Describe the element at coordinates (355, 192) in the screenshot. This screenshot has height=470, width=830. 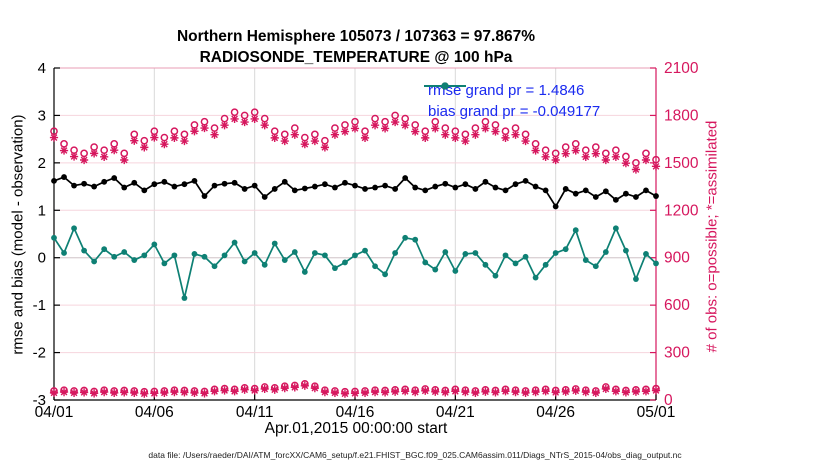
I see `series-rmse` at that location.